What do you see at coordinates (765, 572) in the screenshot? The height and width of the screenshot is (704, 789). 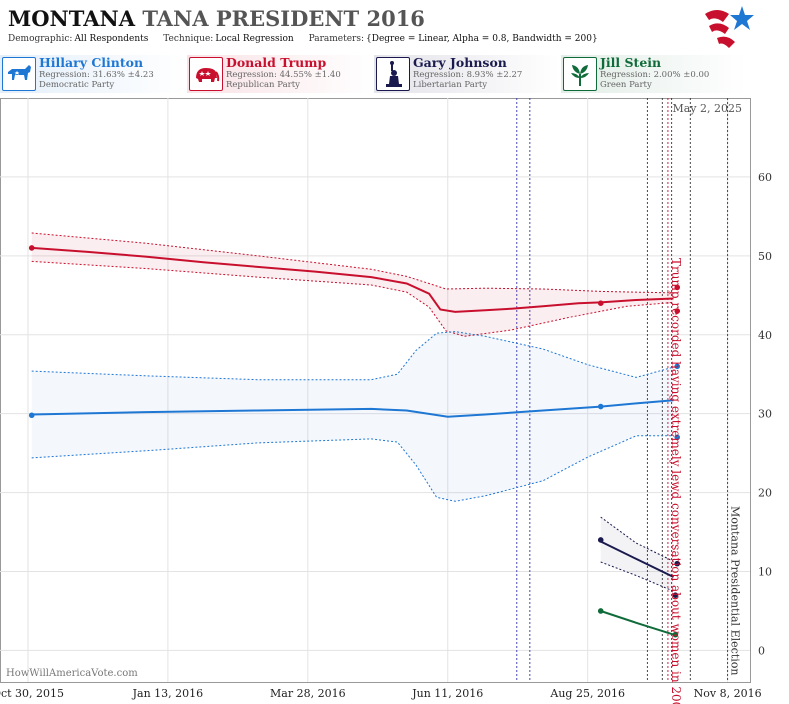 I see `y-tick-label: 10` at bounding box center [765, 572].